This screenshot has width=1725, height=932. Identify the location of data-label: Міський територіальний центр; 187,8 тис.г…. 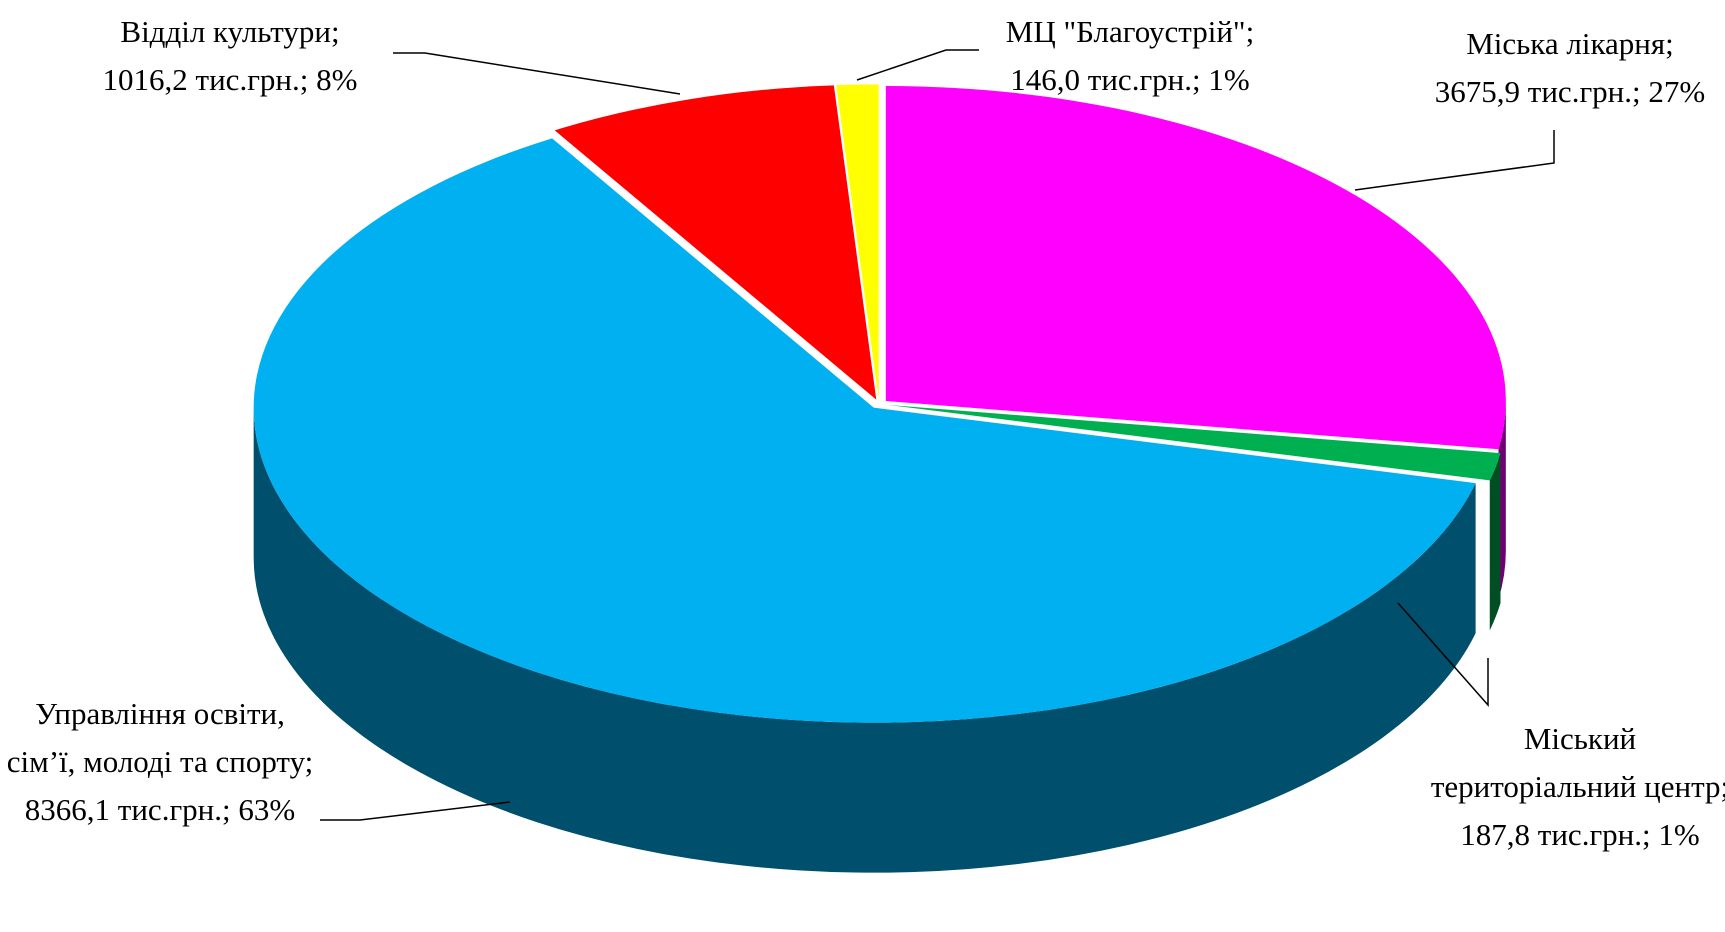
(1572, 787).